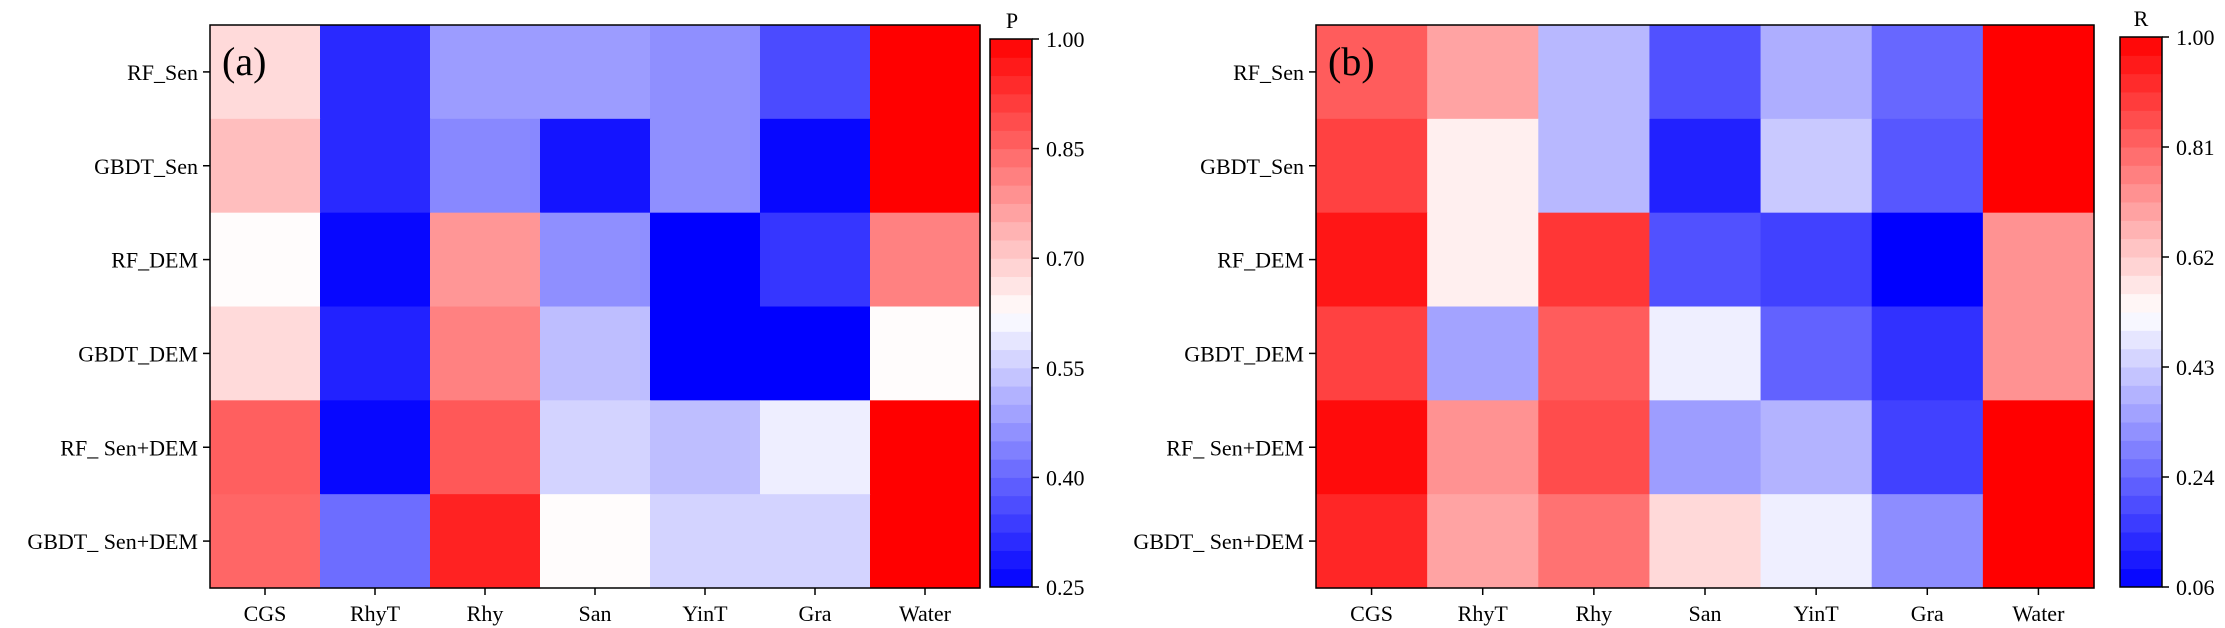 The width and height of the screenshot is (2225, 628). What do you see at coordinates (154, 260) in the screenshot?
I see `row-label-a-2: RF_DEM` at bounding box center [154, 260].